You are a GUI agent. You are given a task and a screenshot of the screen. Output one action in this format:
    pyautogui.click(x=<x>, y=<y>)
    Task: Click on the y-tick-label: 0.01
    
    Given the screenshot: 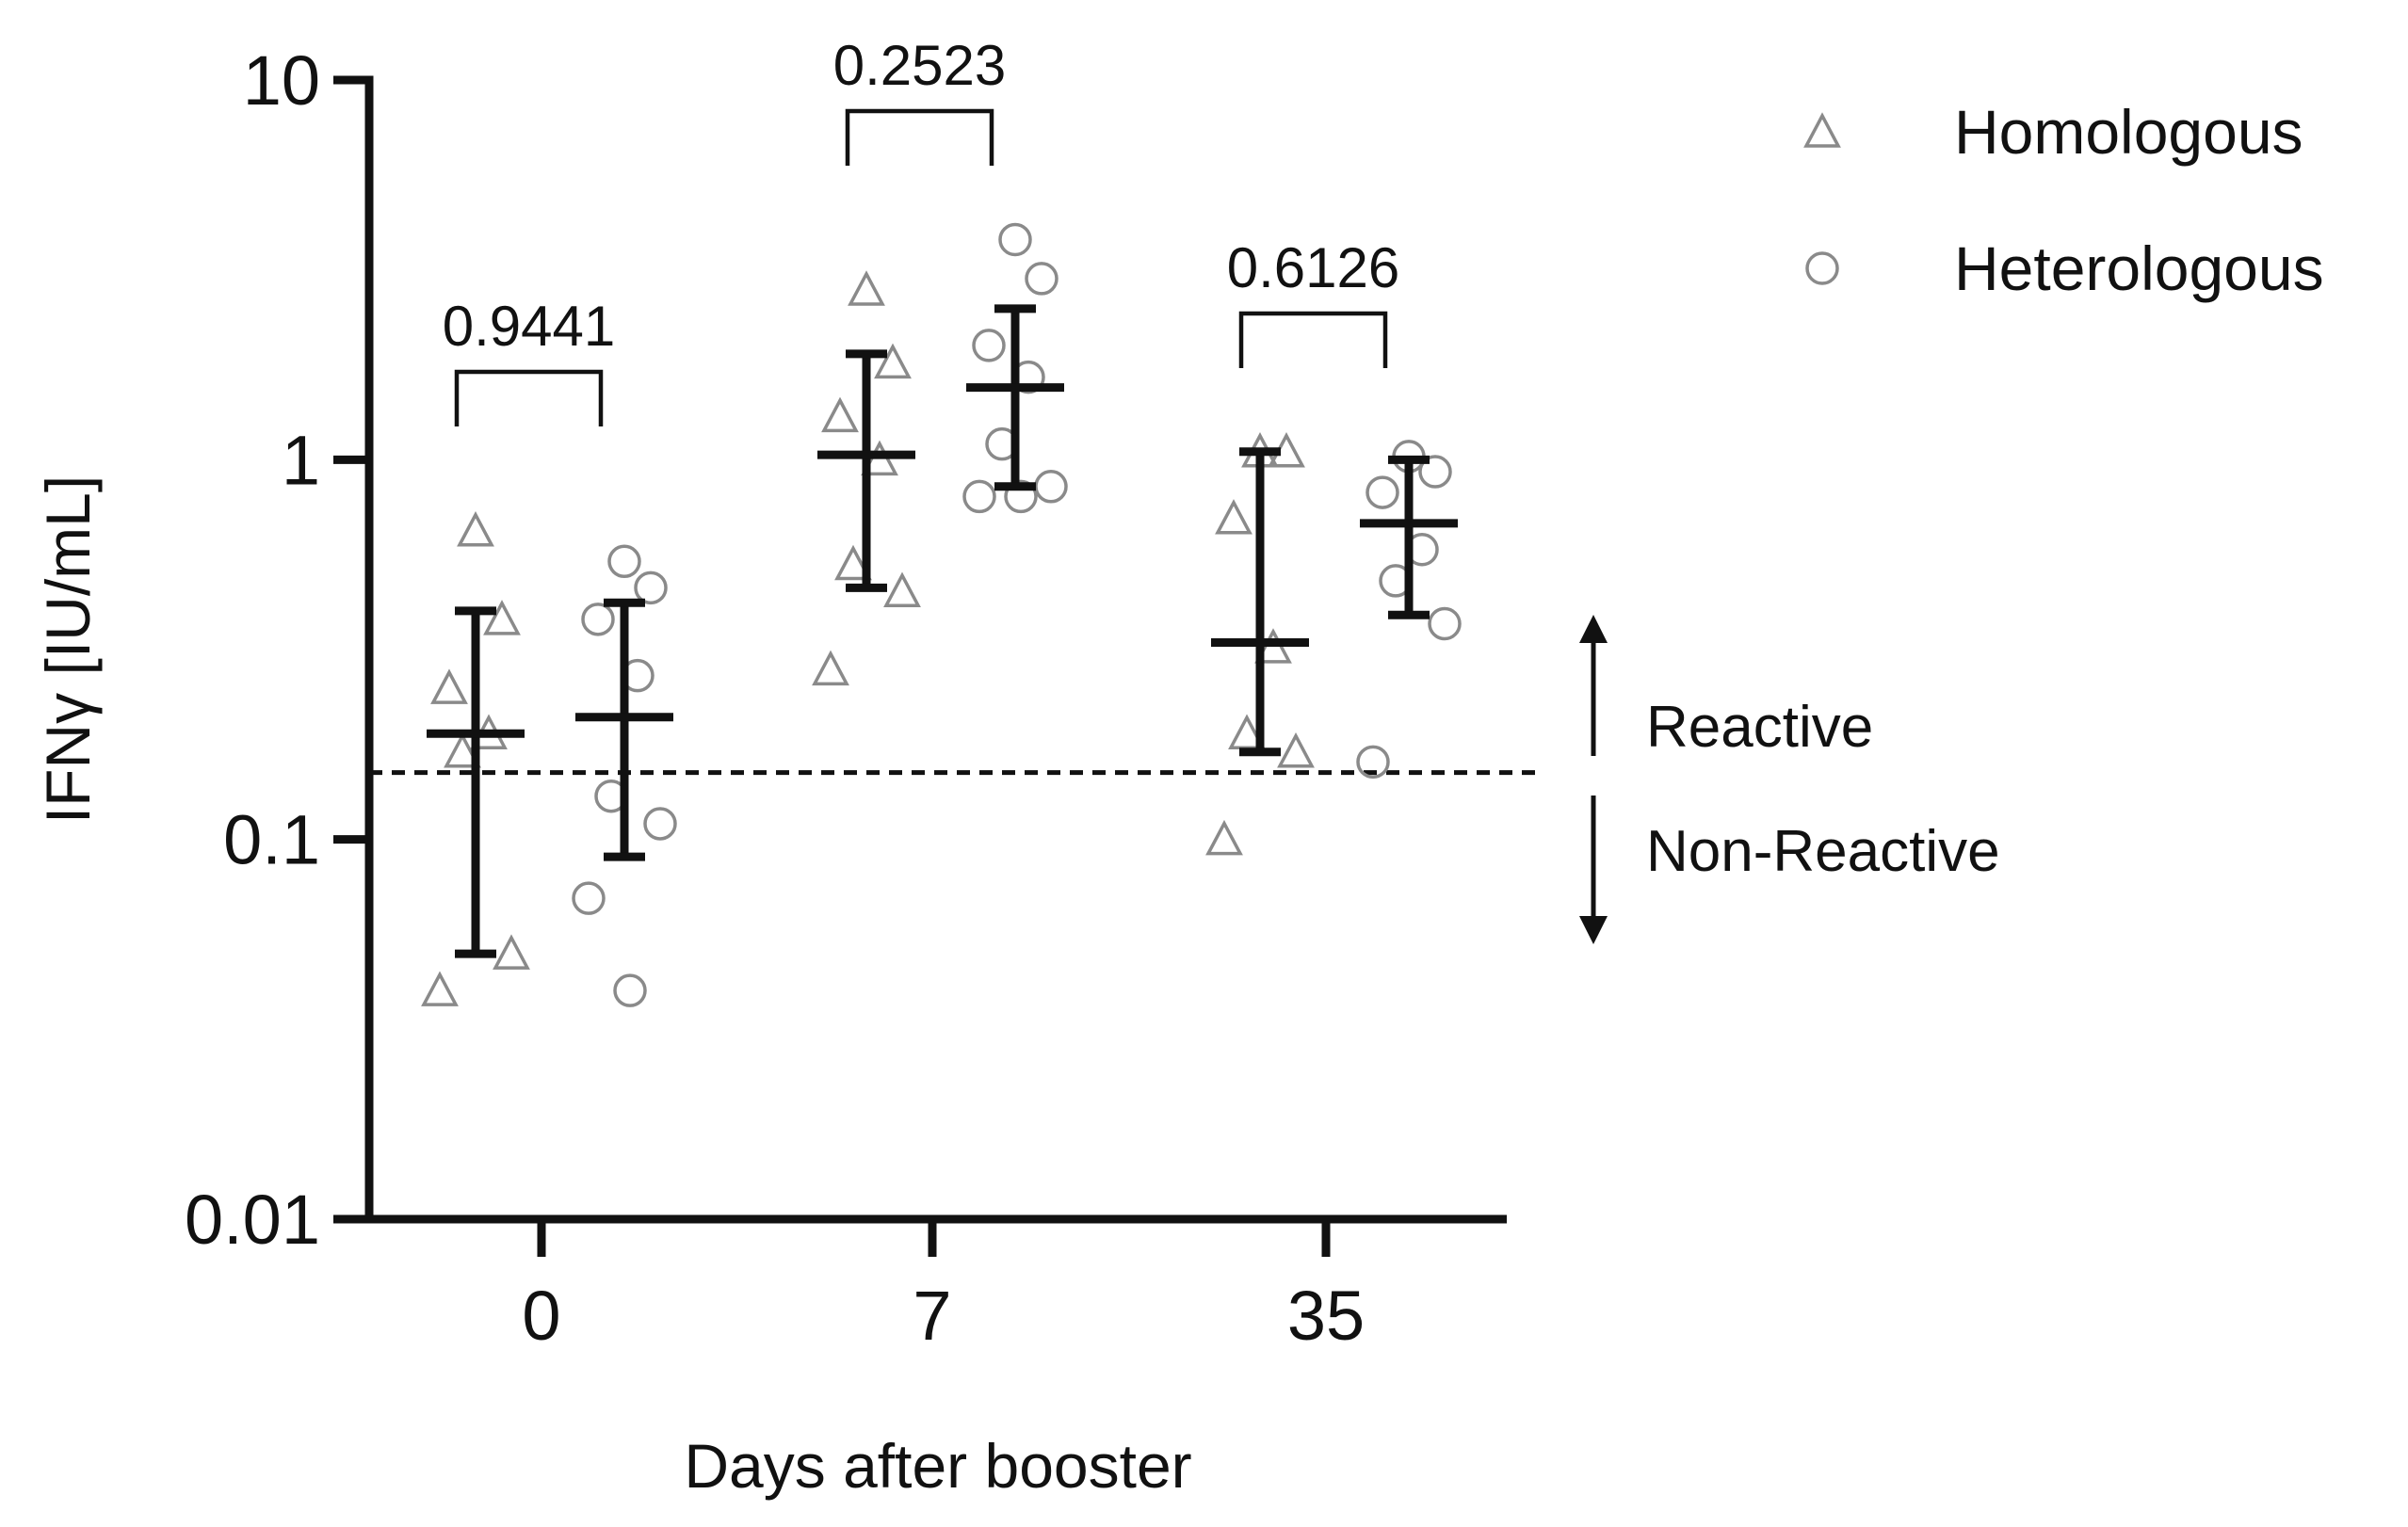 What is the action you would take?
    pyautogui.click(x=252, y=1220)
    